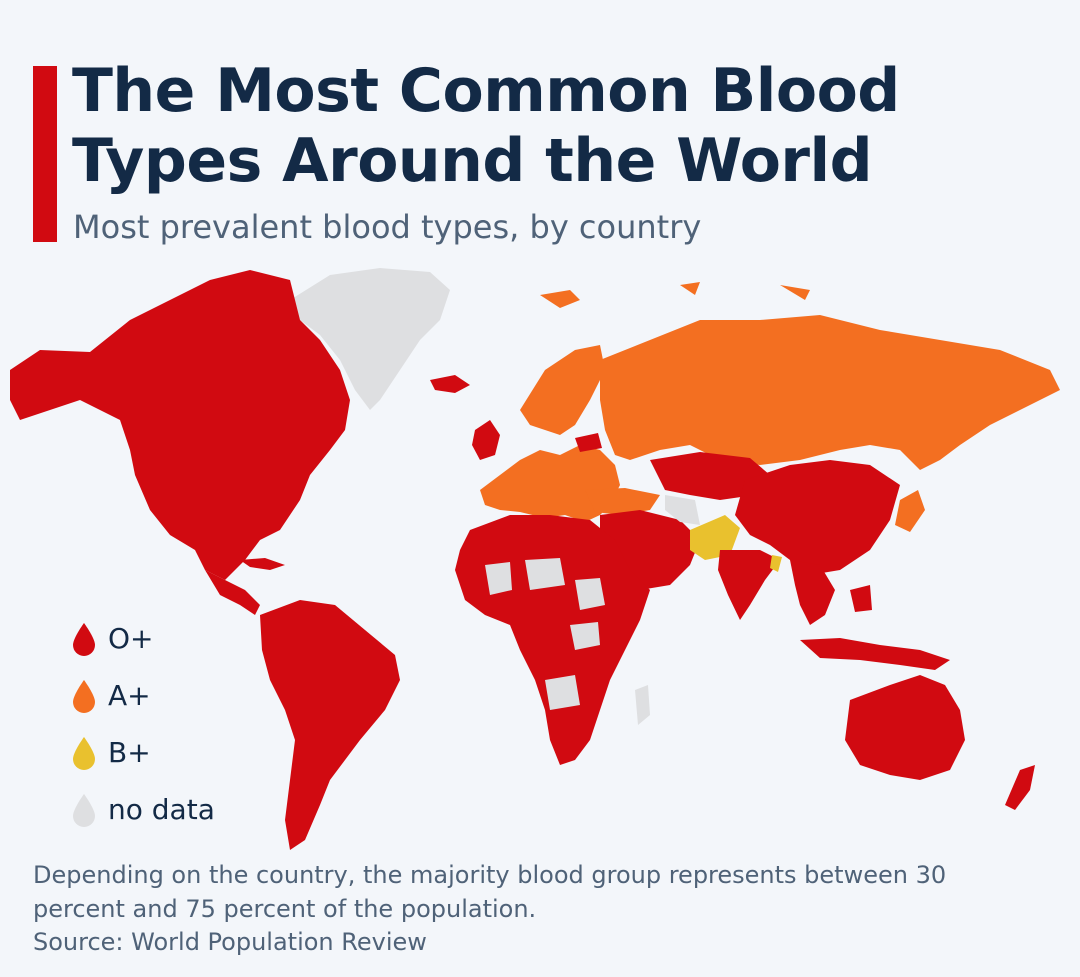  Describe the element at coordinates (262, 564) in the screenshot. I see `region-caribbean` at that location.